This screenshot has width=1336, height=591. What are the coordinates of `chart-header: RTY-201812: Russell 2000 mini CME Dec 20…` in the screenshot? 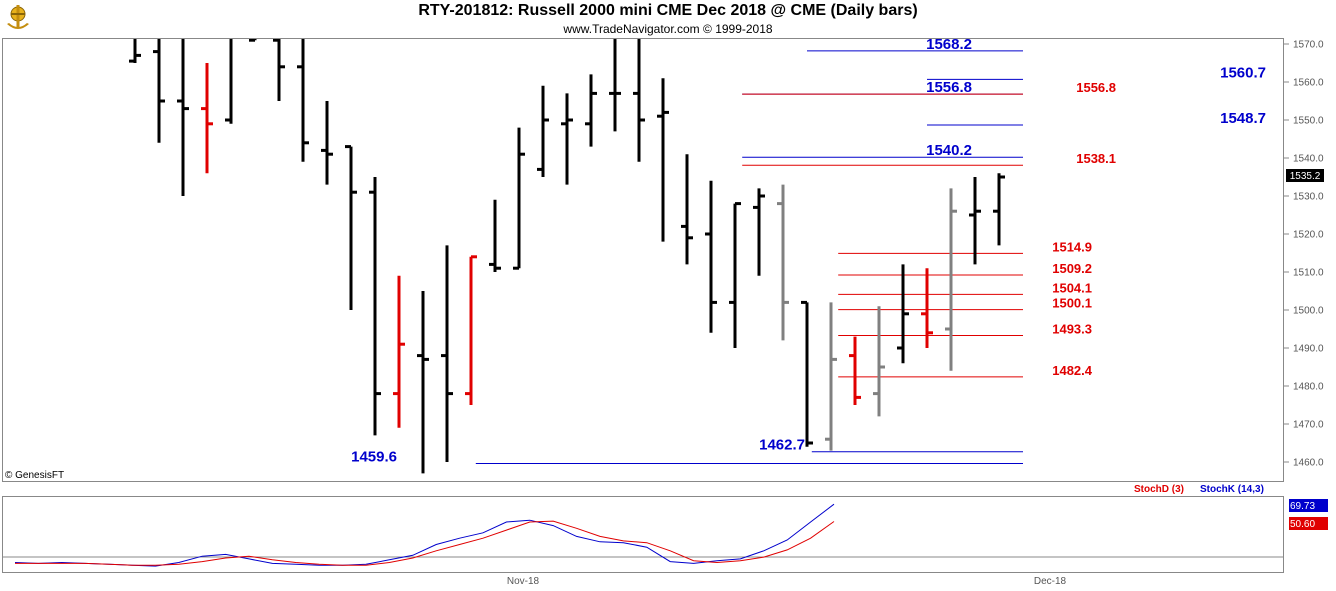 It's located at (668, 19).